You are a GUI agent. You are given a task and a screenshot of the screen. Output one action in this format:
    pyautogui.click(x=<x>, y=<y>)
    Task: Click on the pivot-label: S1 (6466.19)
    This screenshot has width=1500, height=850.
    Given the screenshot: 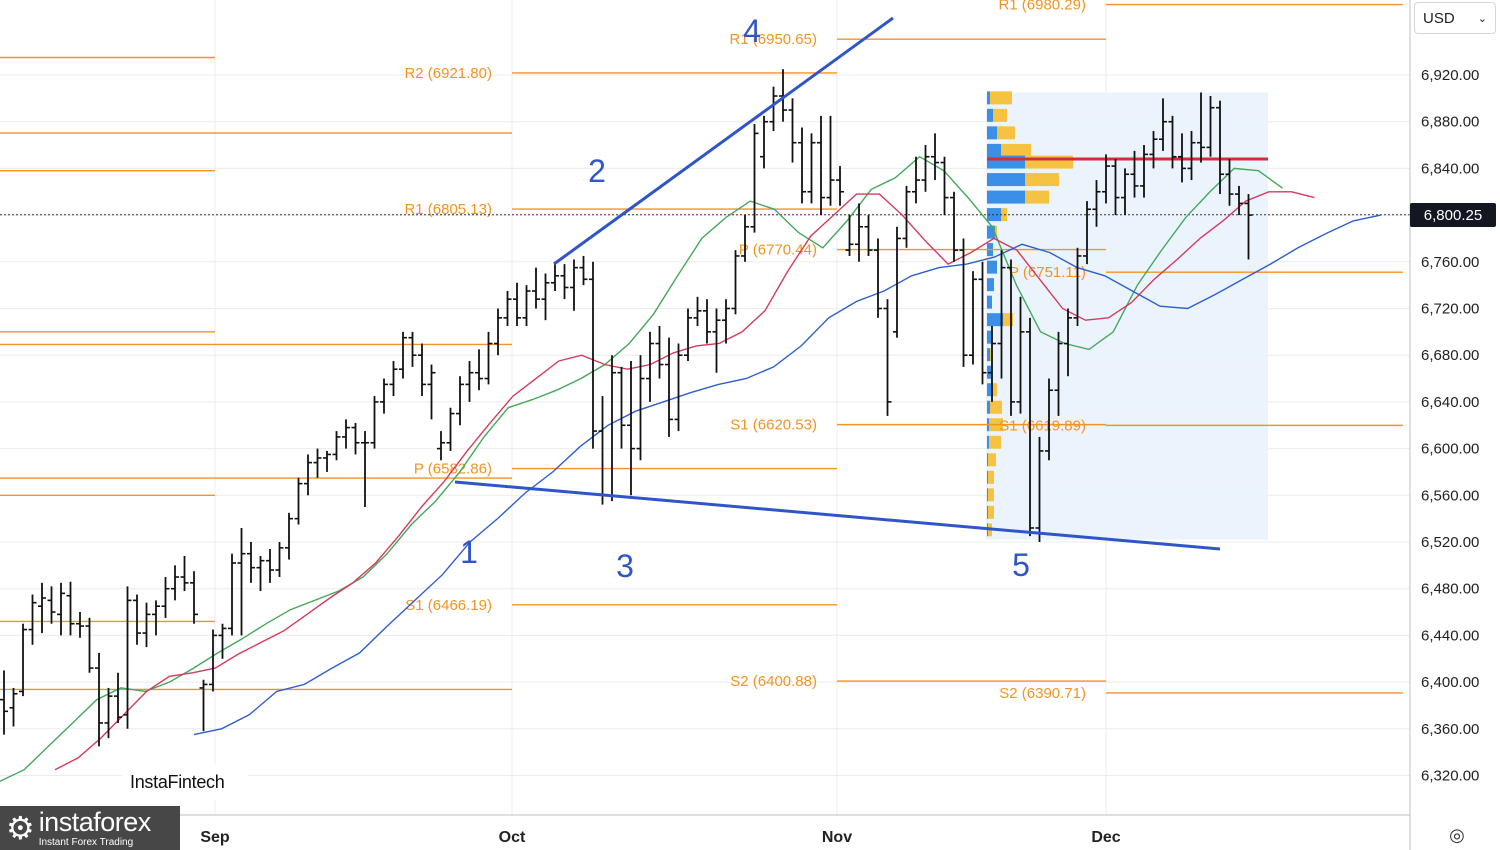 What is the action you would take?
    pyautogui.click(x=448, y=605)
    